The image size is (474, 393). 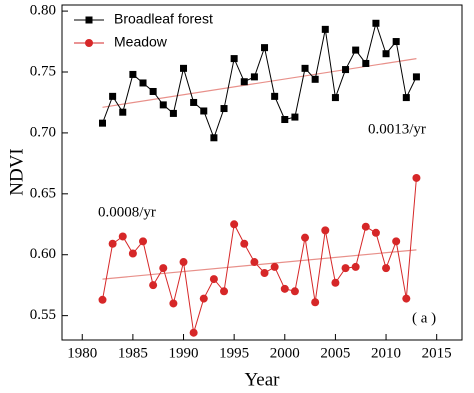 I want to click on x-tick-label: 2000, so click(x=285, y=353).